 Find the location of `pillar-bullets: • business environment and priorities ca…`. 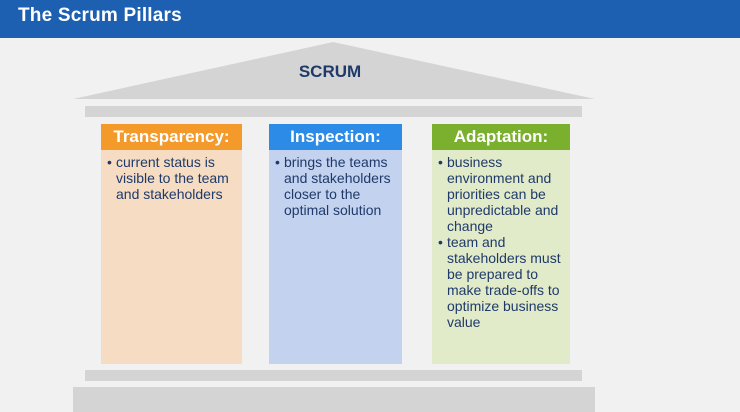

pillar-bullets: • business environment and priorities ca… is located at coordinates (502, 242).